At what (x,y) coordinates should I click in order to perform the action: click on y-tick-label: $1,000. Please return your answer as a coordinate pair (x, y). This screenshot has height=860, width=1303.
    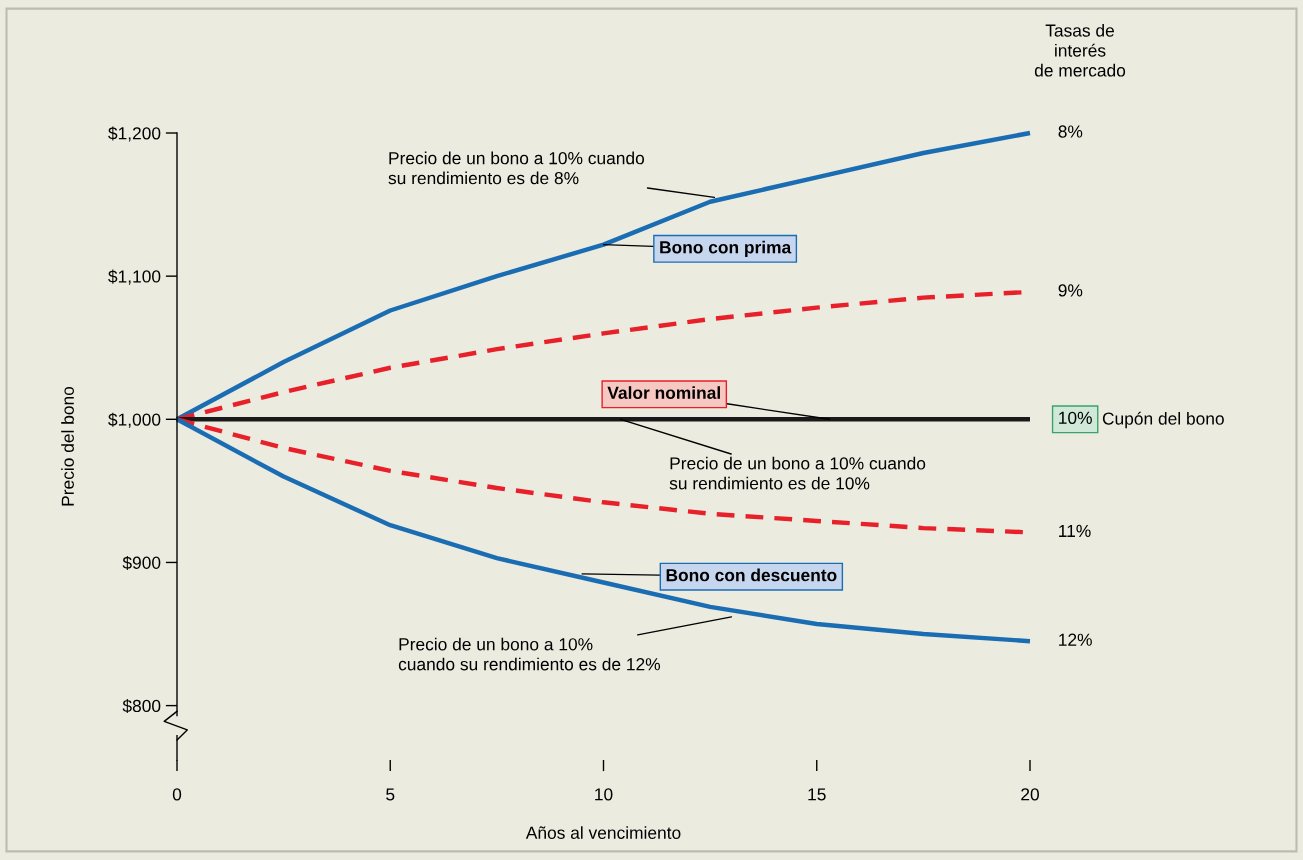
    Looking at the image, I should click on (134, 420).